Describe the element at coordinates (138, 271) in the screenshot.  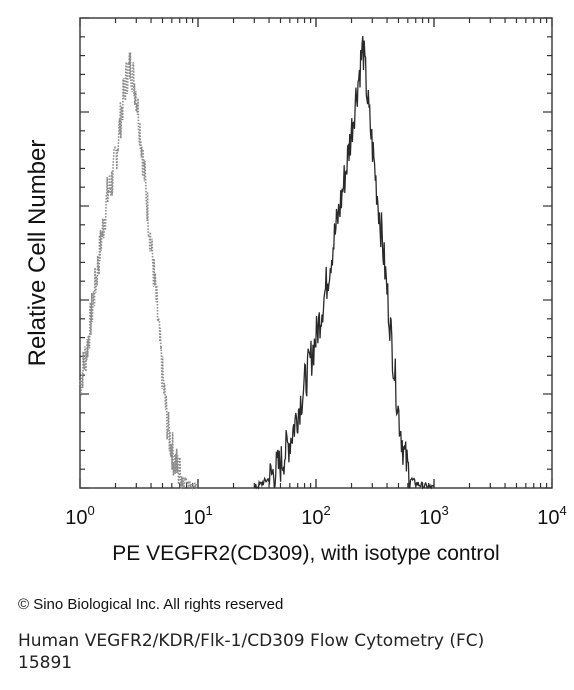
I see `isotype-control-histogram` at that location.